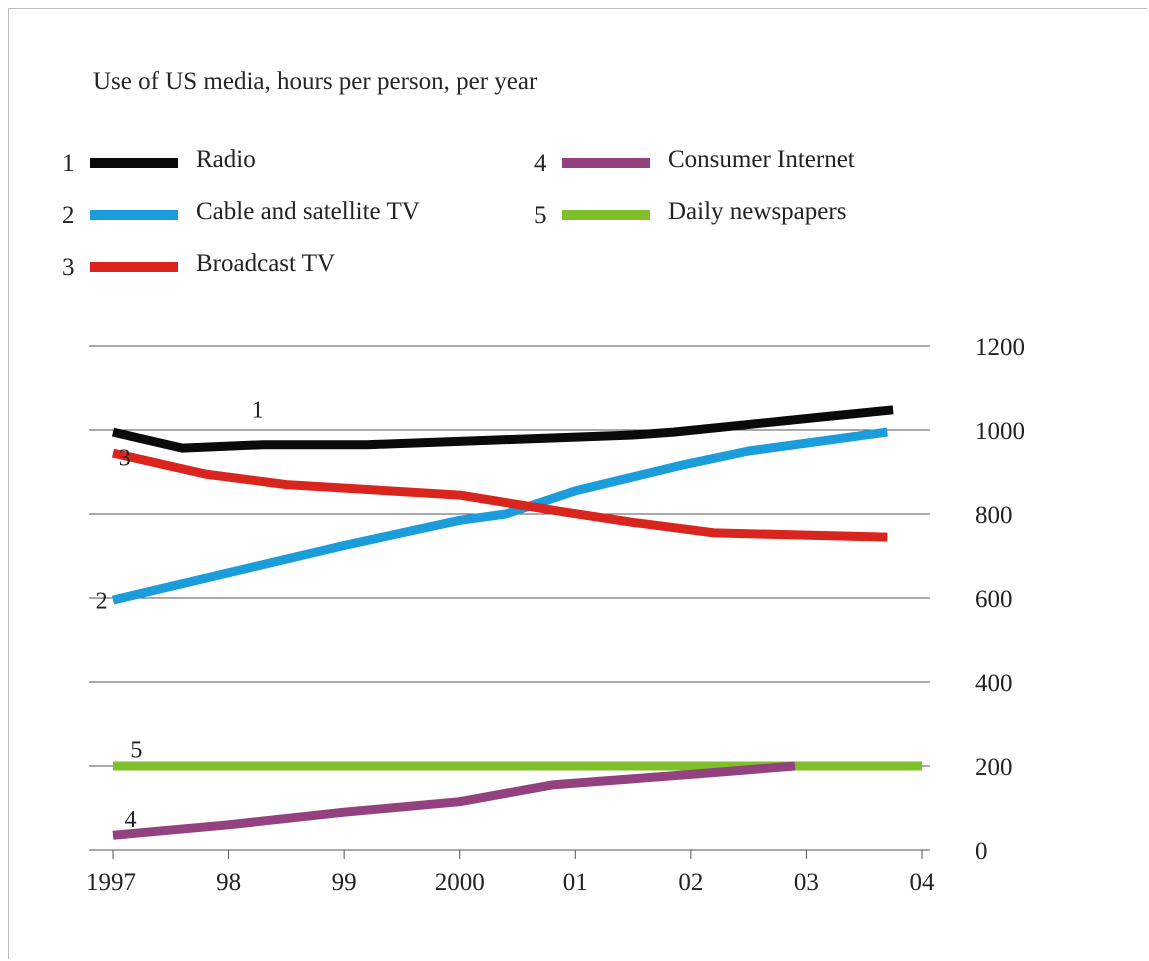  What do you see at coordinates (102, 602) in the screenshot?
I see `line-number-label: 2` at bounding box center [102, 602].